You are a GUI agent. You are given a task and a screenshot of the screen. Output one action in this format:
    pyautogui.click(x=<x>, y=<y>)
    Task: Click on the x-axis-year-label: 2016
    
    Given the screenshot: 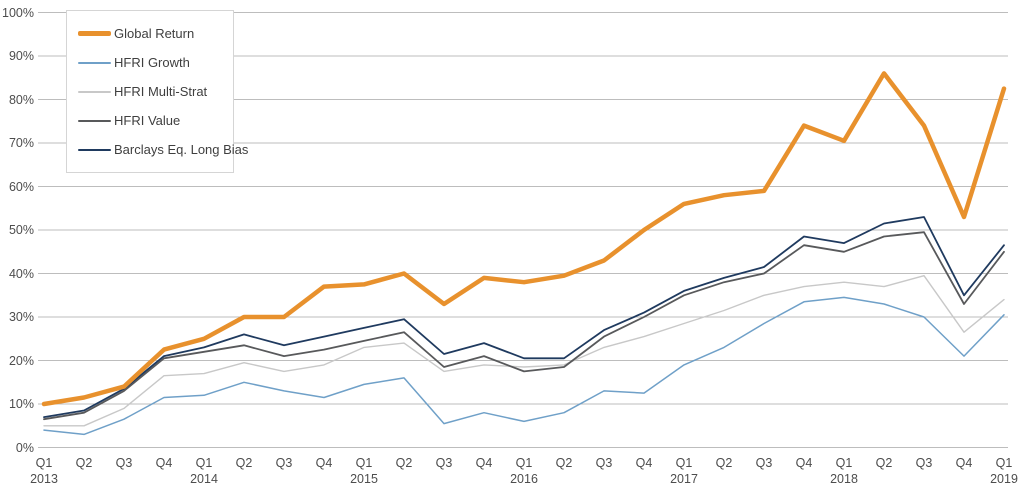 What is the action you would take?
    pyautogui.click(x=524, y=479)
    